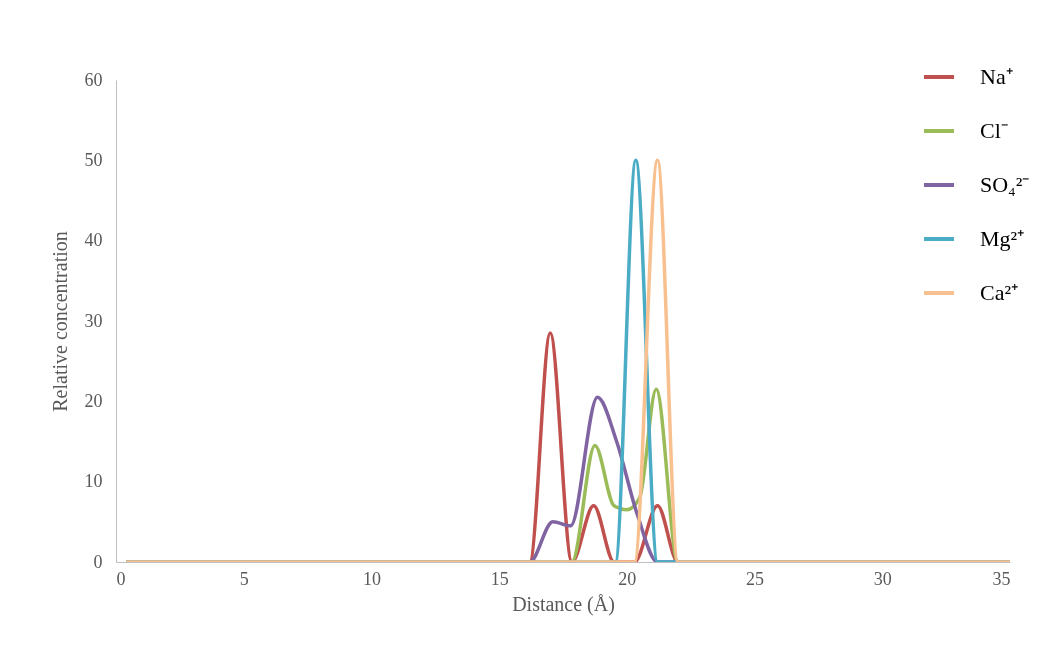  What do you see at coordinates (1005, 184) in the screenshot?
I see `legend-label: SO₄²⁻` at bounding box center [1005, 184].